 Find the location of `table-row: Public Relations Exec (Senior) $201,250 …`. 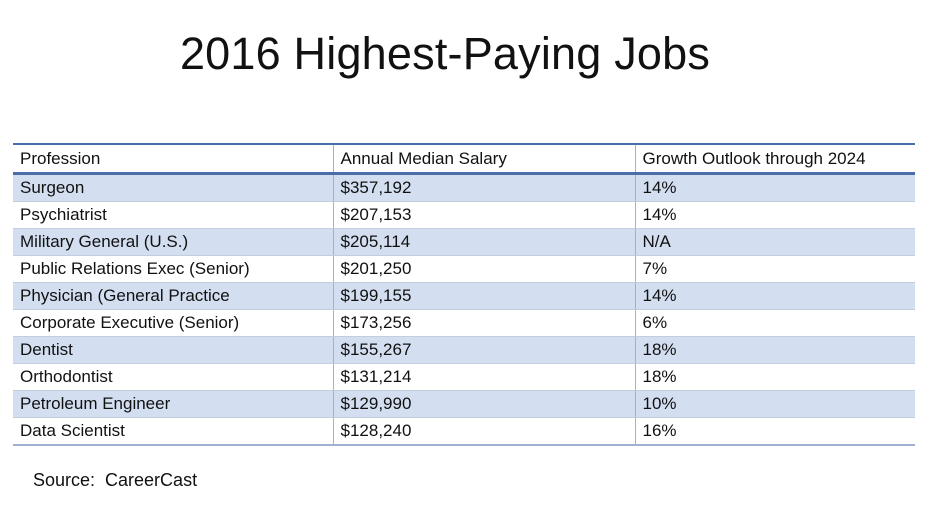

table-row: Public Relations Exec (Senior) $201,250 … is located at coordinates (464, 269).